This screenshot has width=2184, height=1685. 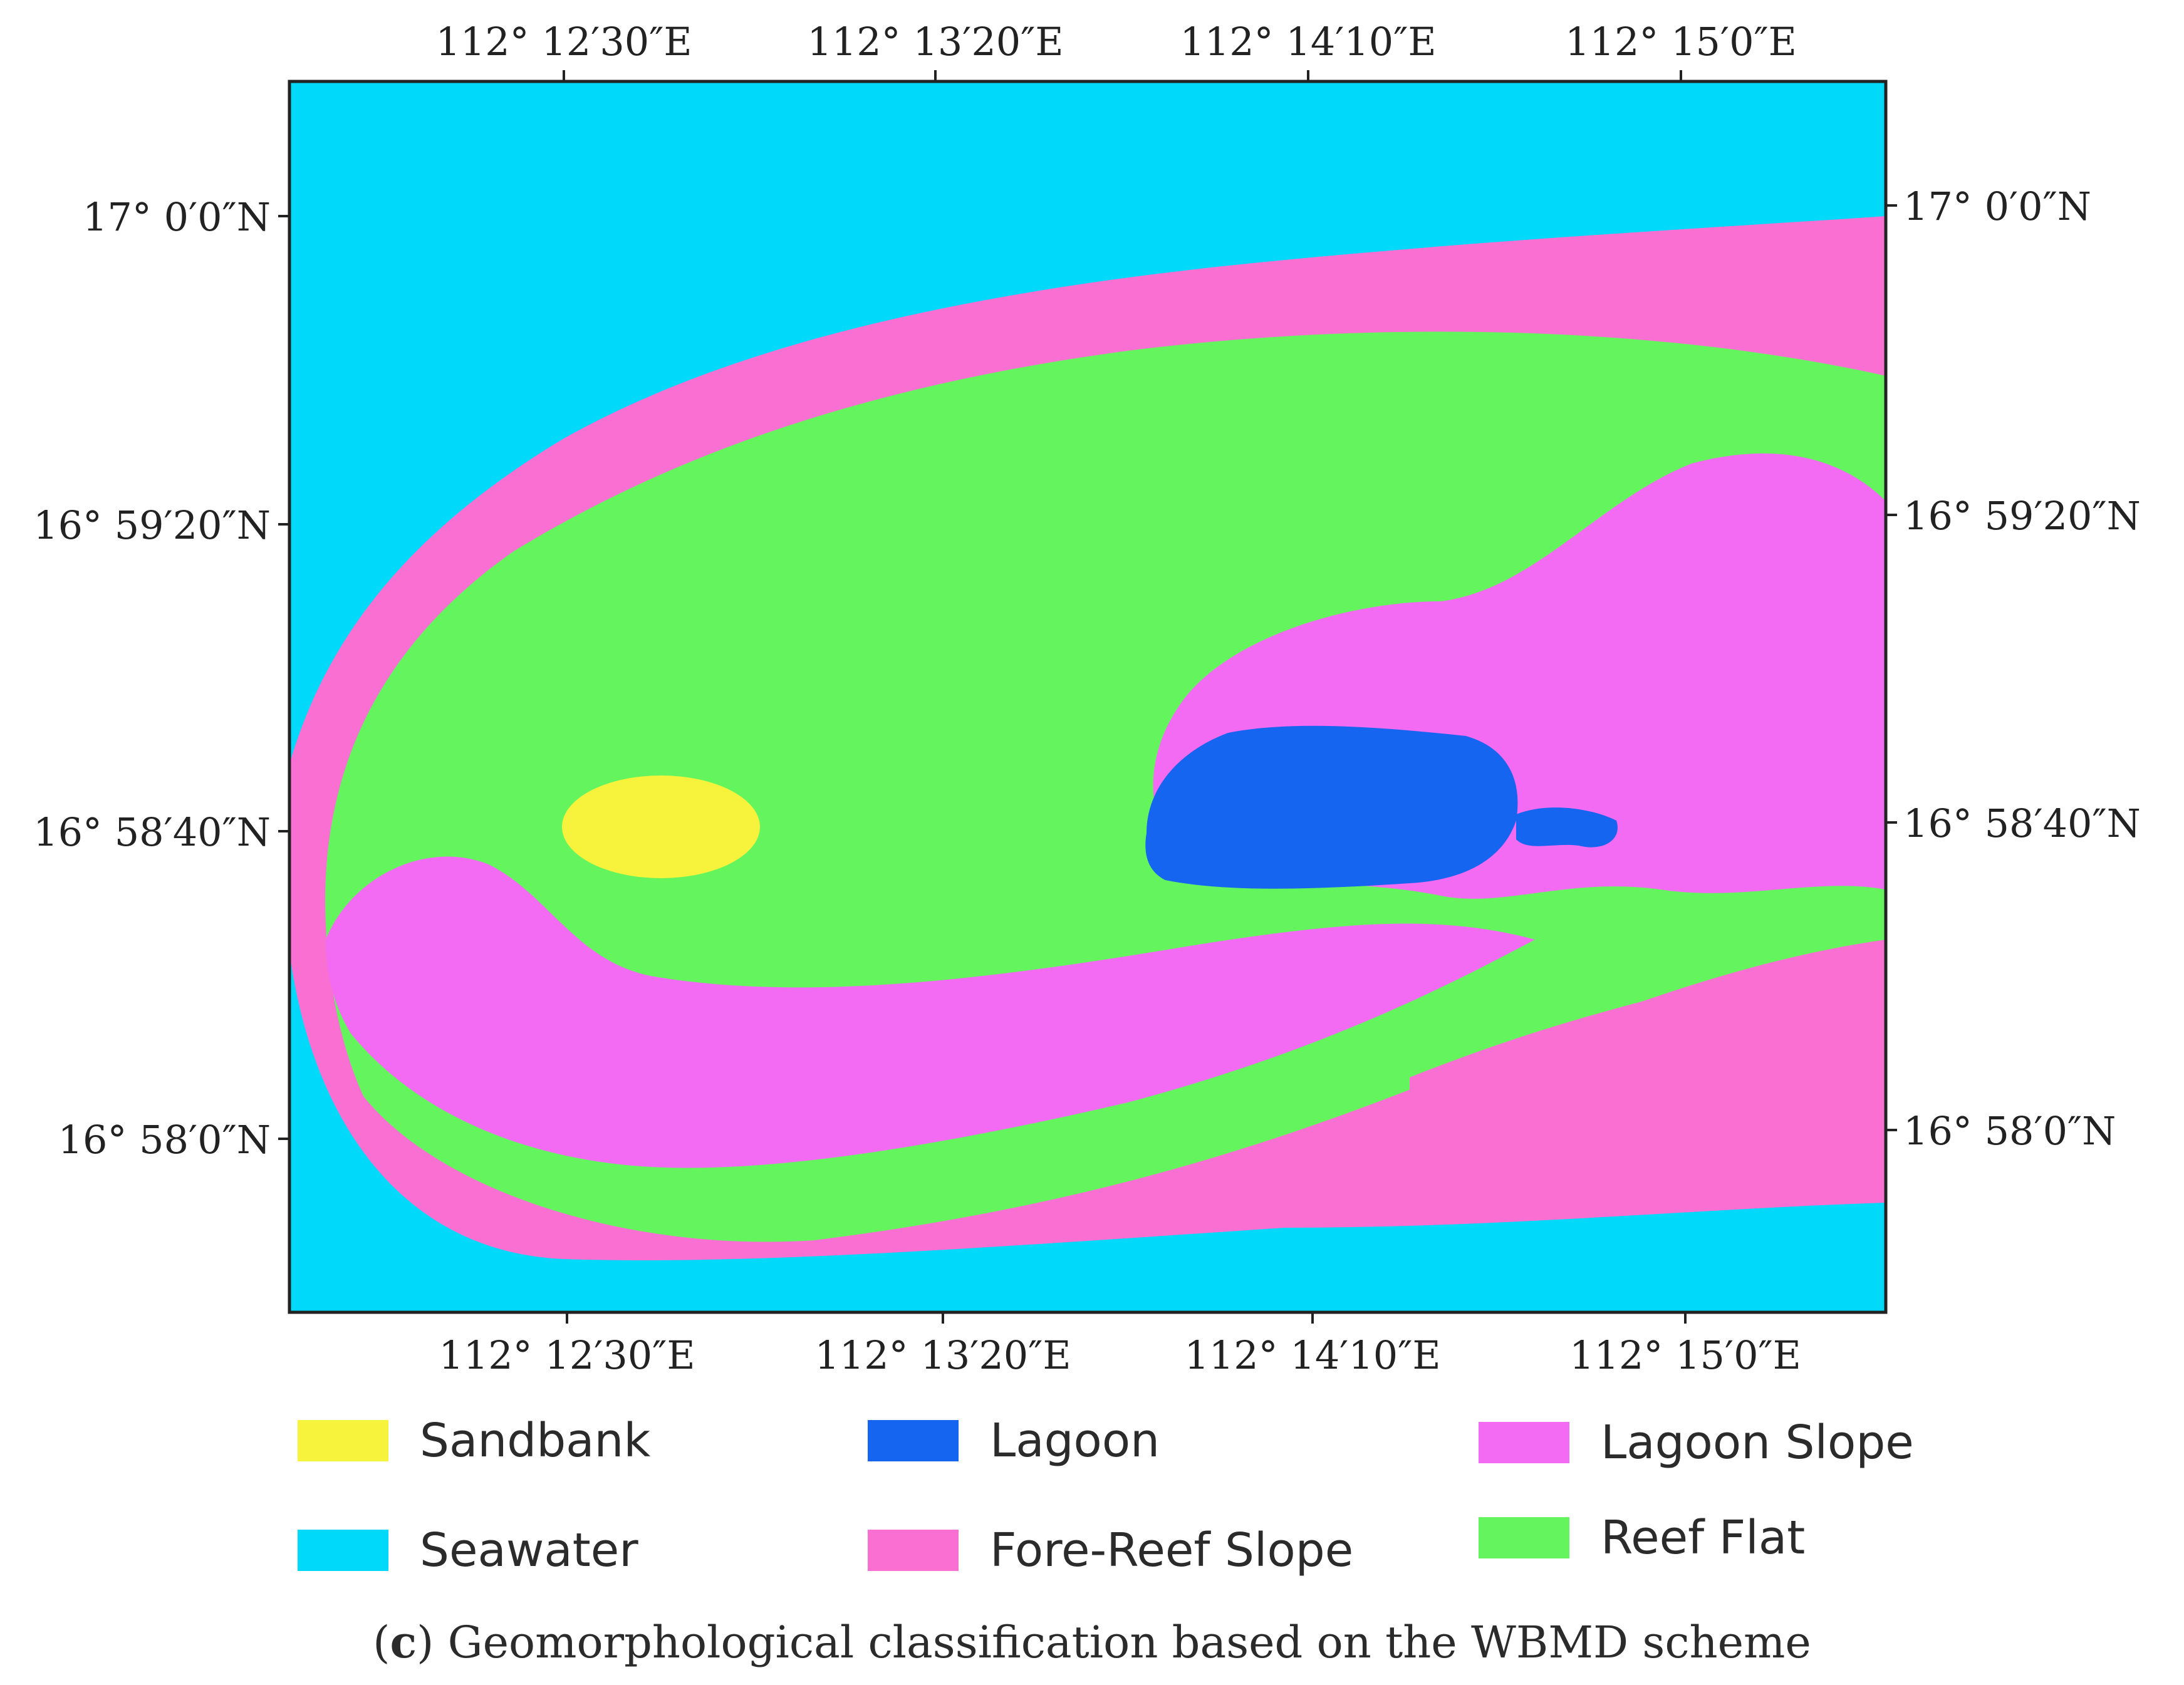 I want to click on bottom-tick-label: 112° 14′10″E, so click(x=1312, y=1355).